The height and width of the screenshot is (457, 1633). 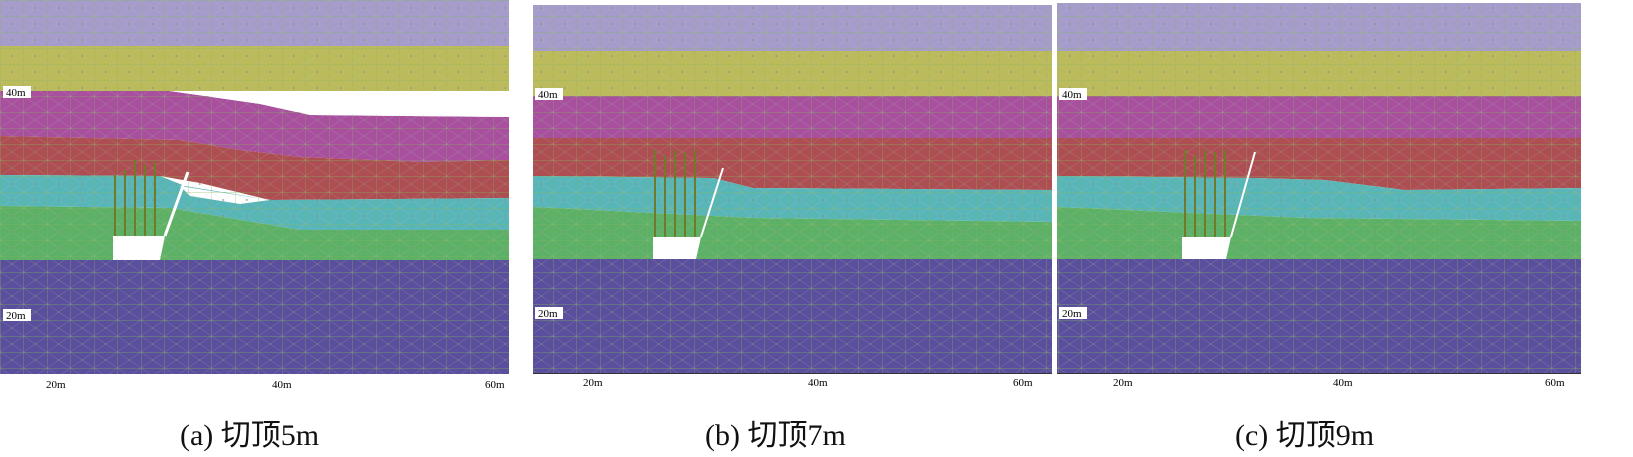 I want to click on void-gap-mask, so click(x=339, y=103).